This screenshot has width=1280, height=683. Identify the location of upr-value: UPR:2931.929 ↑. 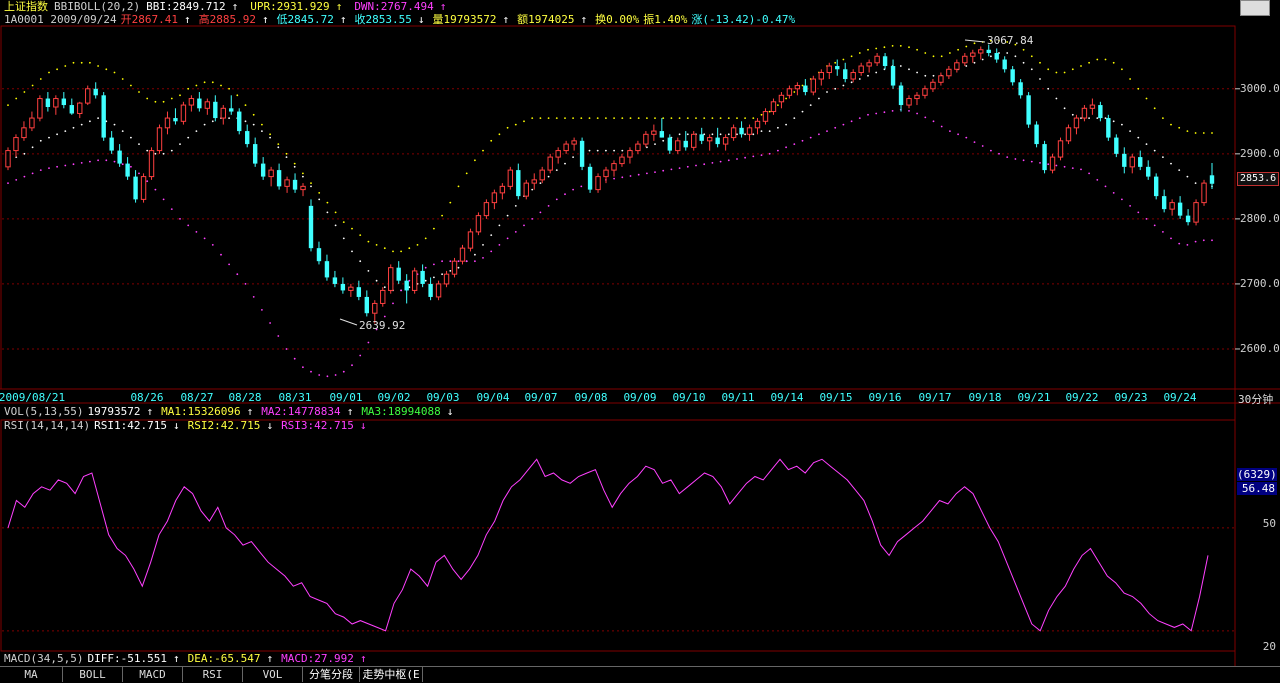
(296, 6).